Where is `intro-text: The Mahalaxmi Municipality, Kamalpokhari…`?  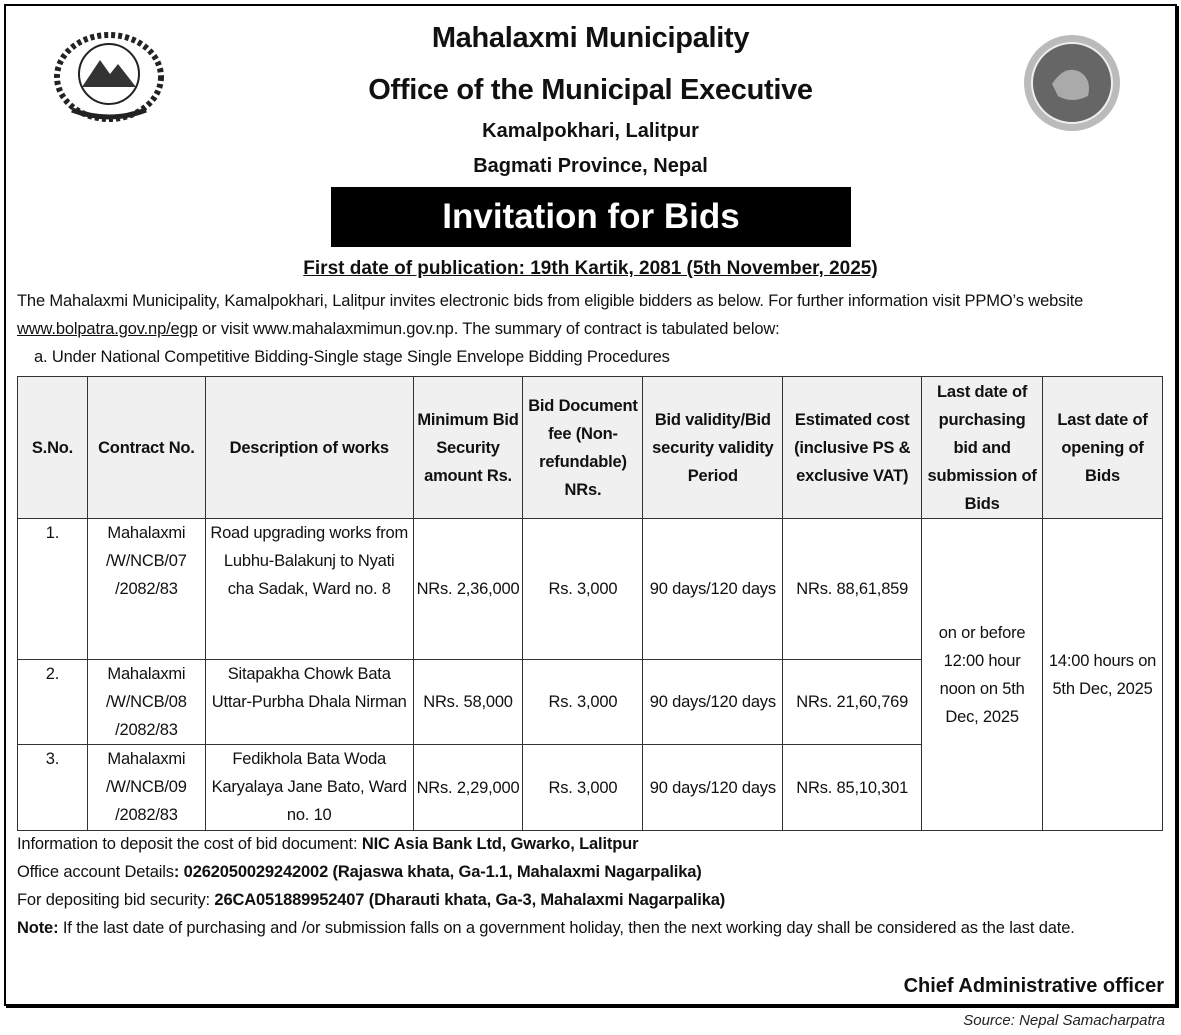
intro-text: The Mahalaxmi Municipality, Kamalpokhari… is located at coordinates (550, 301).